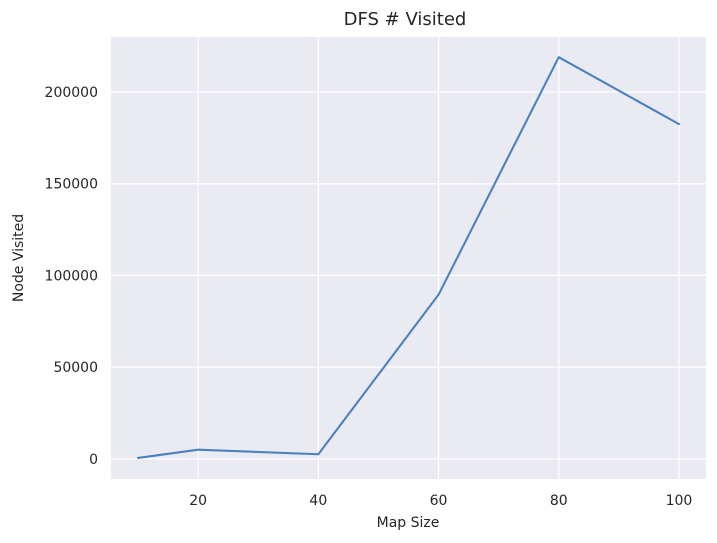 The height and width of the screenshot is (543, 717). I want to click on y-tick-label: 0, so click(93, 460).